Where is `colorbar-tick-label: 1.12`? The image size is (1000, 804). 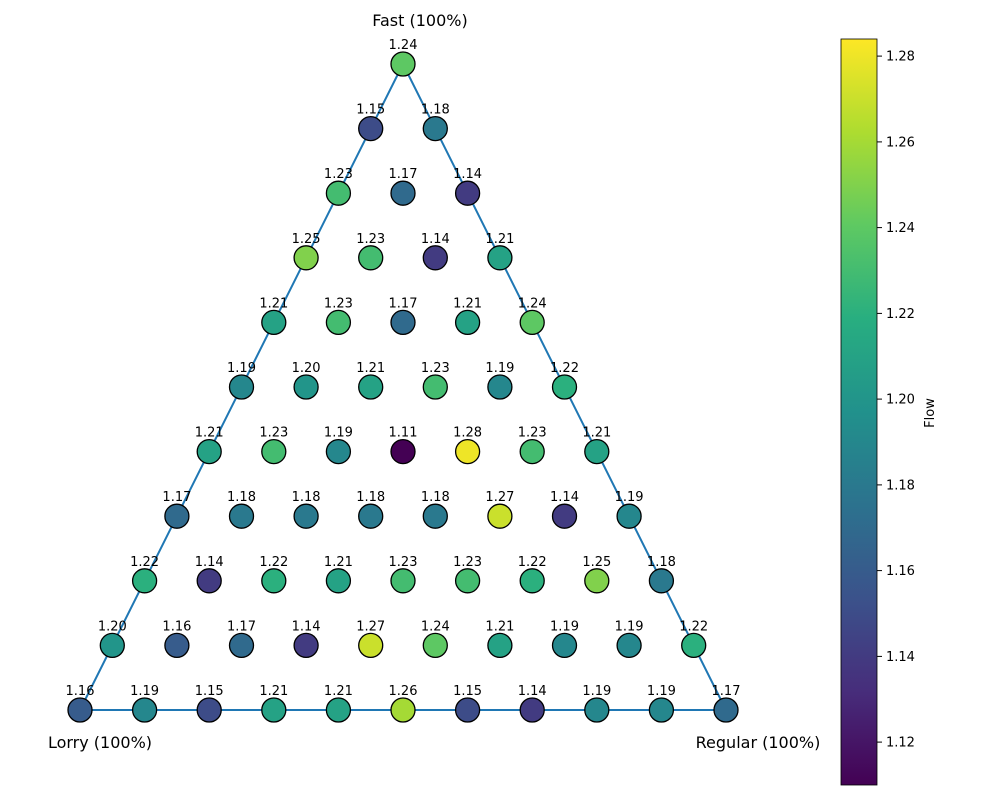
colorbar-tick-label: 1.12 is located at coordinates (900, 743).